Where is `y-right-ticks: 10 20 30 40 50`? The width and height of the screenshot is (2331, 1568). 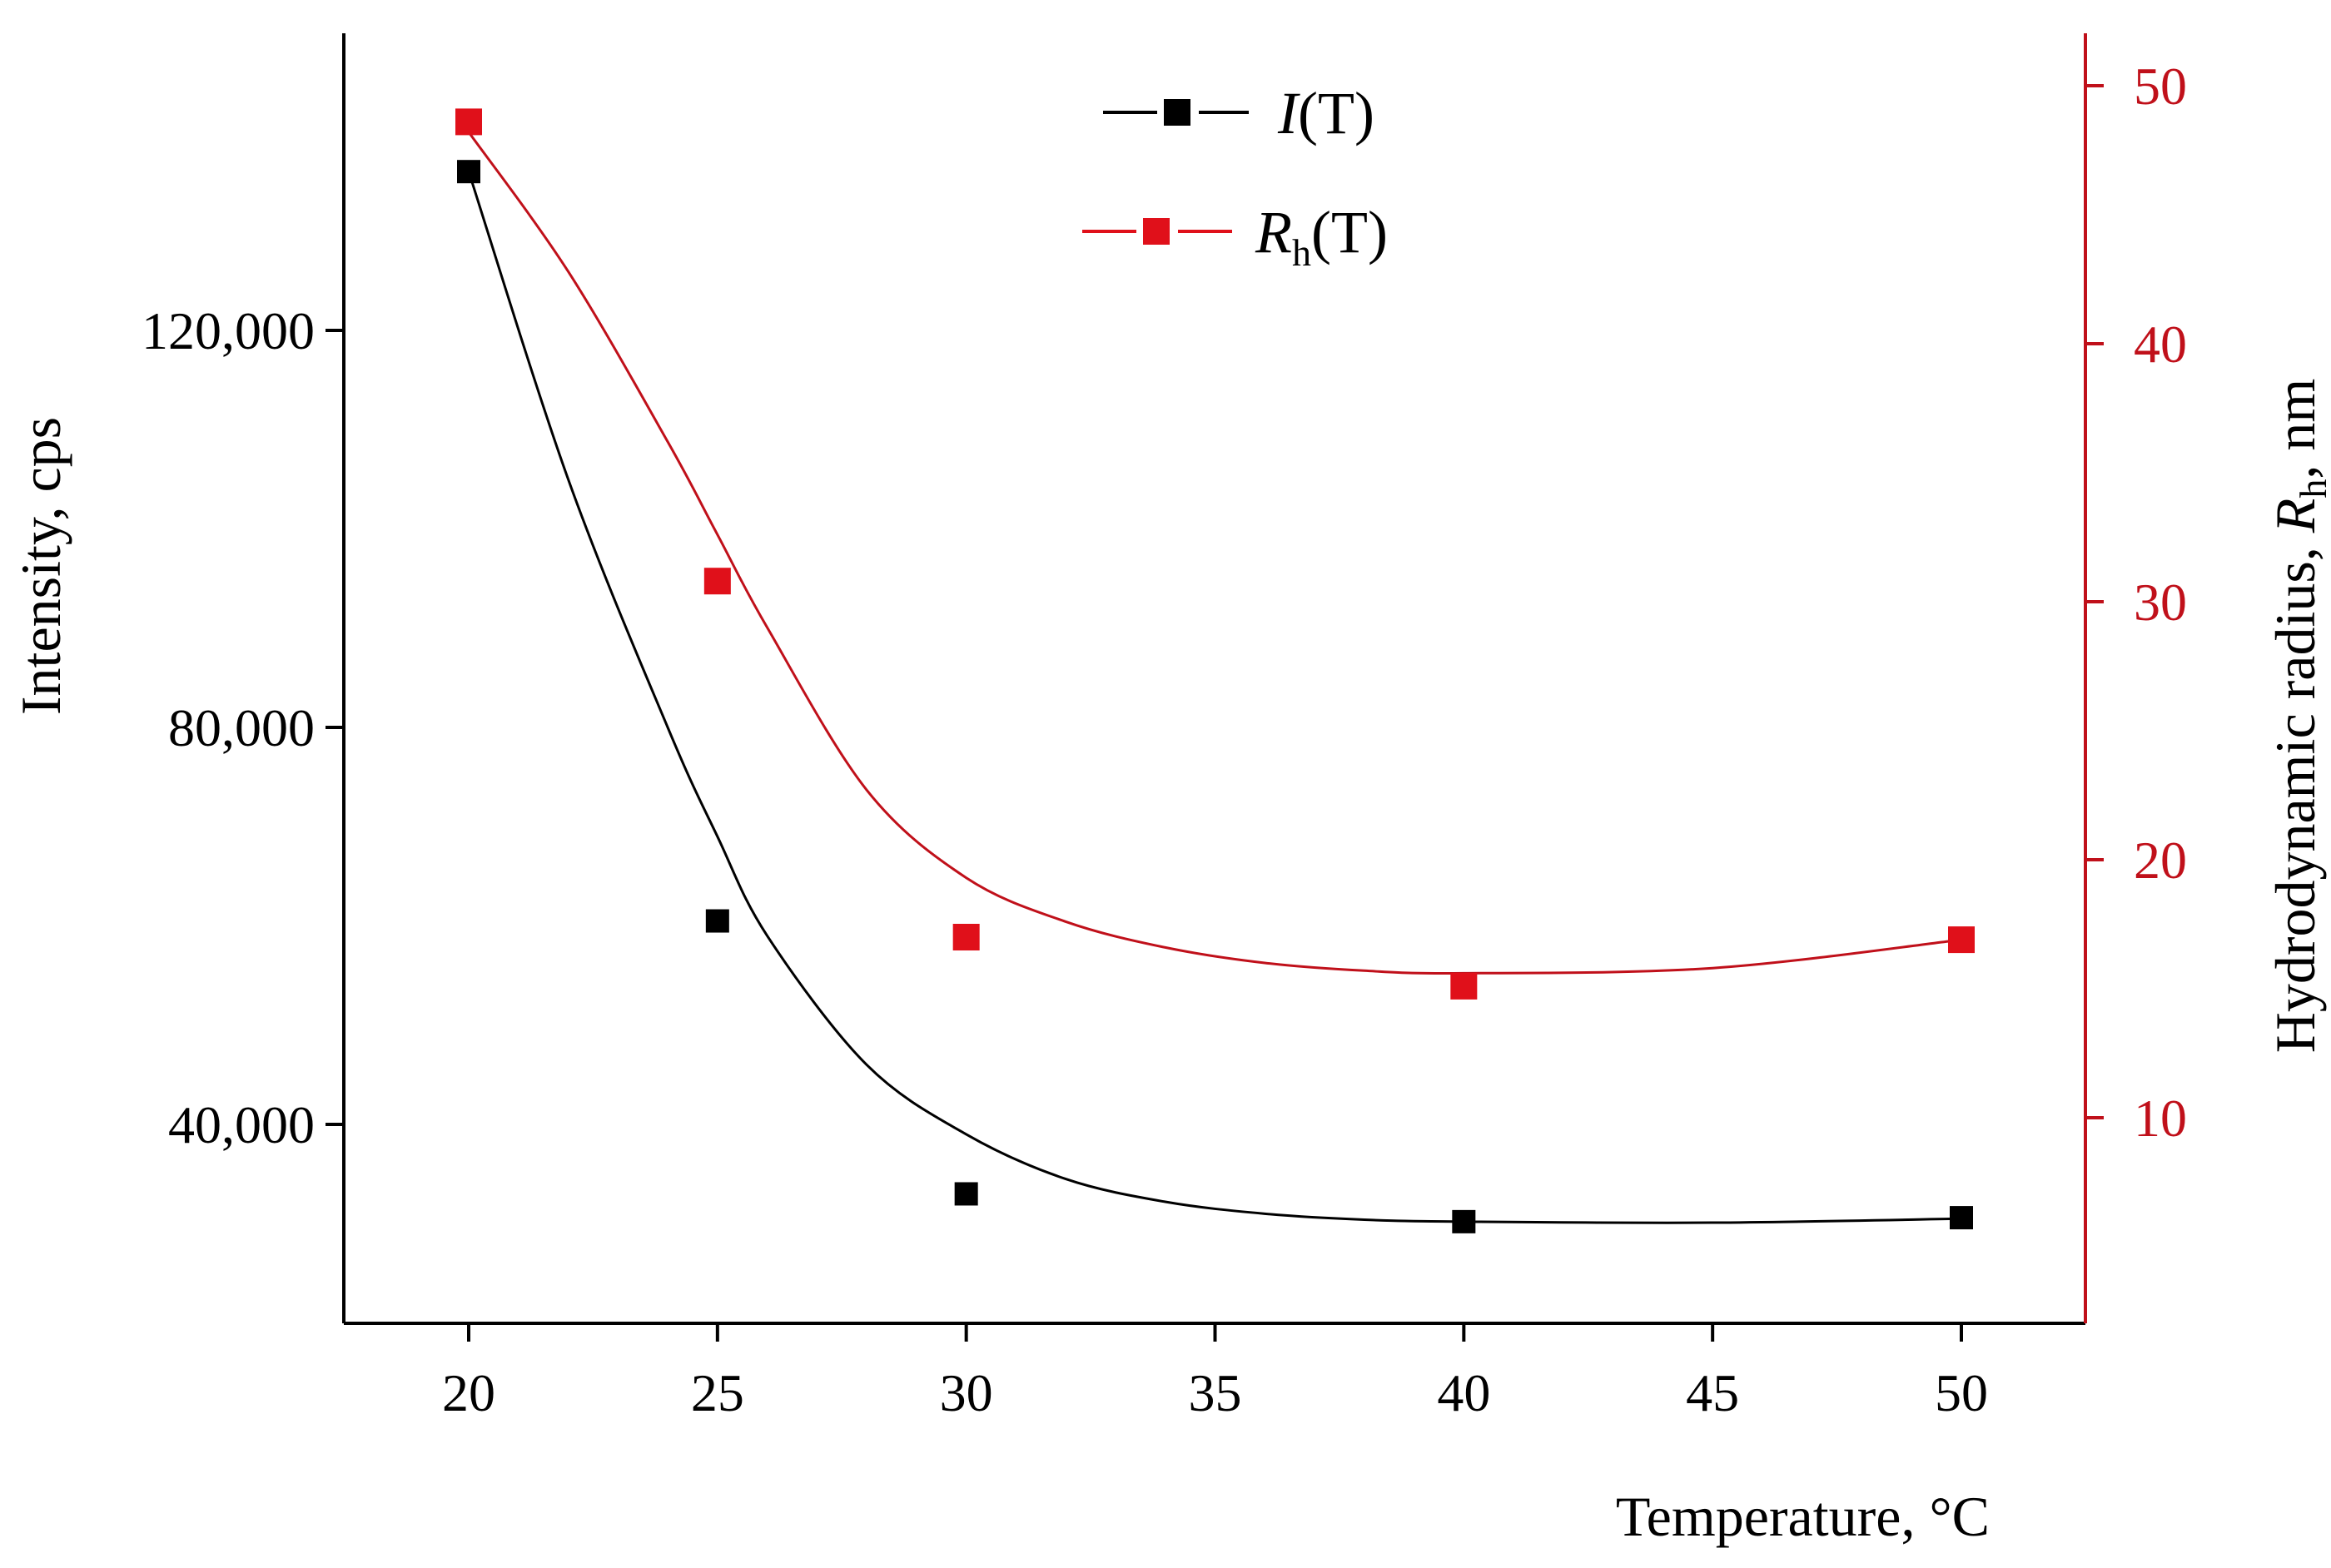 y-right-ticks: 10 20 30 40 50 is located at coordinates (2136, 602).